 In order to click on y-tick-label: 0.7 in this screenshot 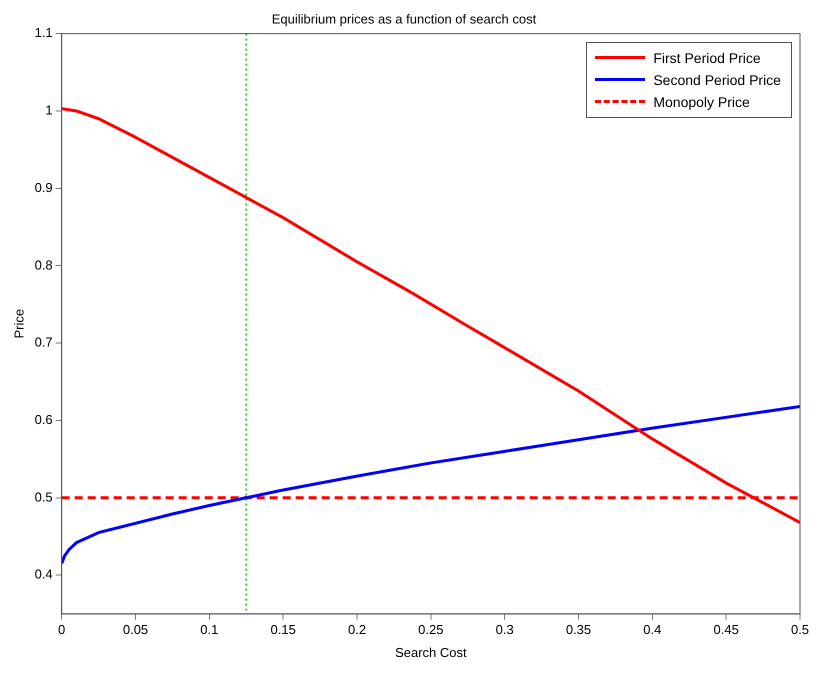, I will do `click(43, 342)`.